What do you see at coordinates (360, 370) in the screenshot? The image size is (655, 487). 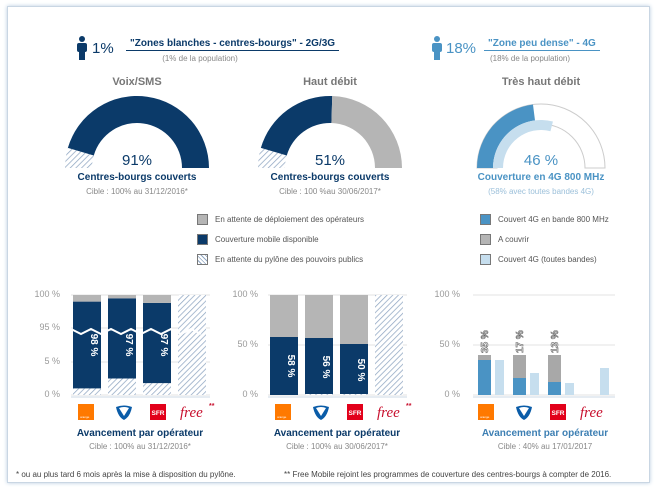 I see `bar-data-label: 50 %` at bounding box center [360, 370].